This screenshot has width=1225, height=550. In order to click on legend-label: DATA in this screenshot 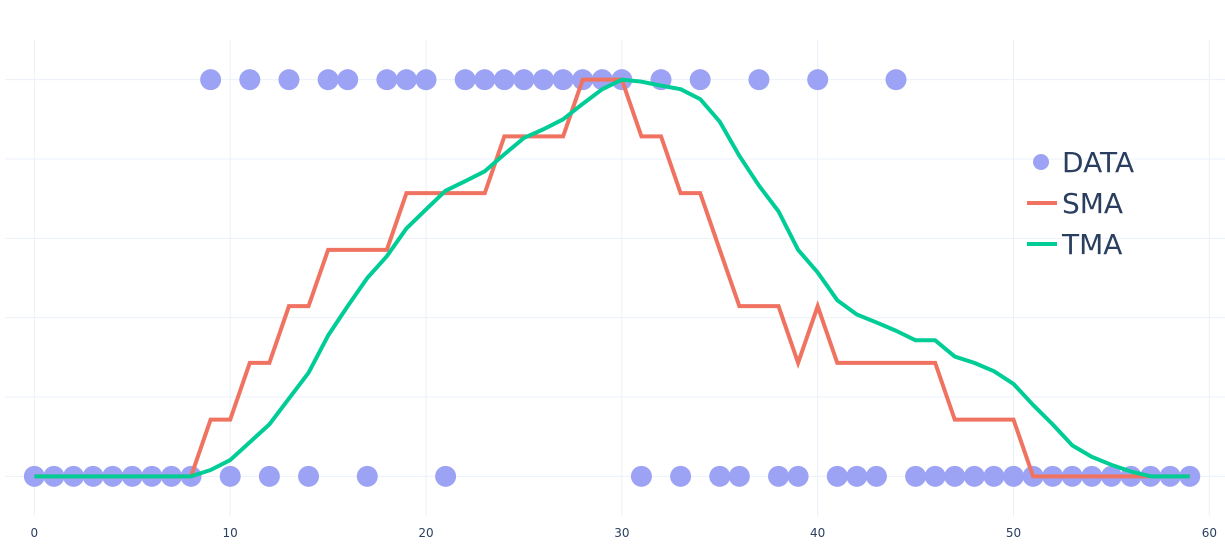, I will do `click(1098, 162)`.